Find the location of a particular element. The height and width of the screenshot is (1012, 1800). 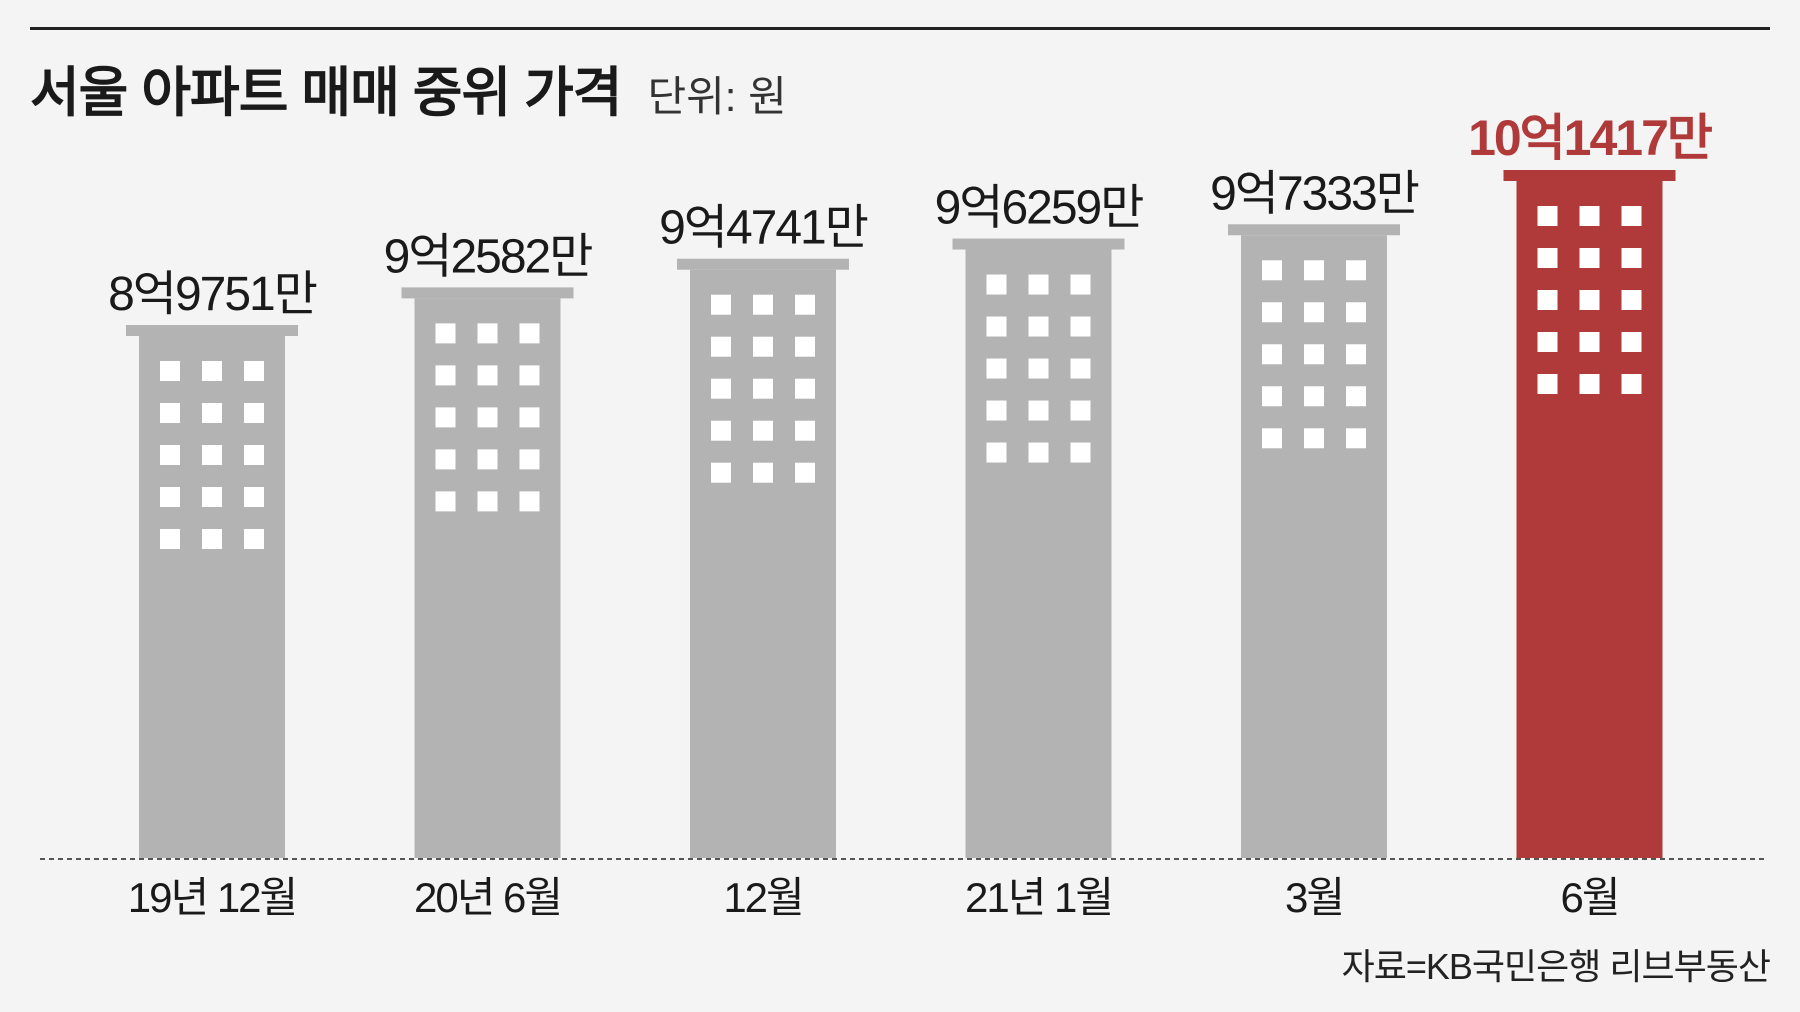

data-label: 9억4741만 is located at coordinates (763, 228).